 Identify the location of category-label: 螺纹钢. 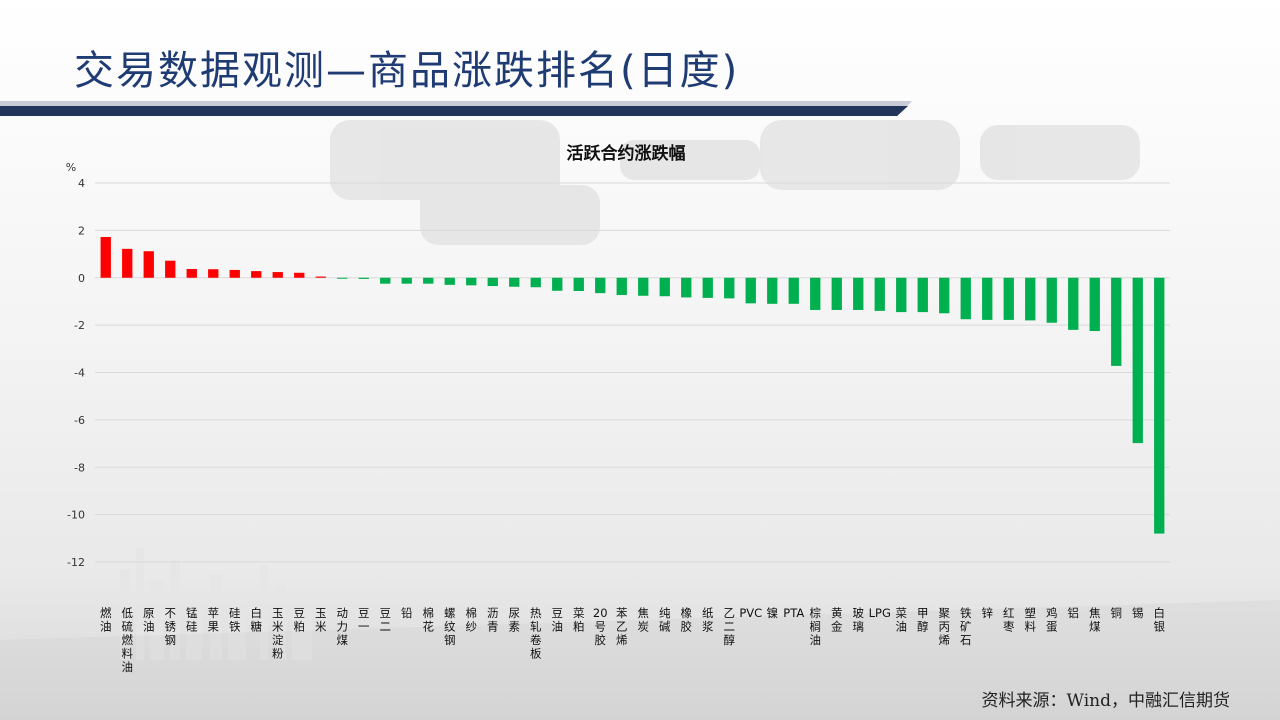
(450, 626).